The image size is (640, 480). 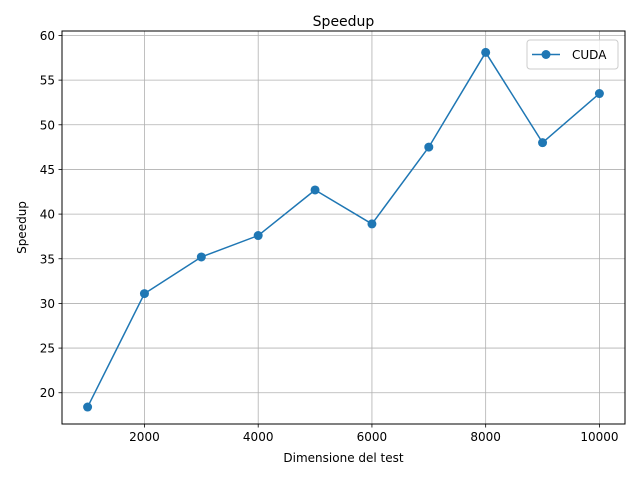 I want to click on legend-box, so click(x=572, y=54).